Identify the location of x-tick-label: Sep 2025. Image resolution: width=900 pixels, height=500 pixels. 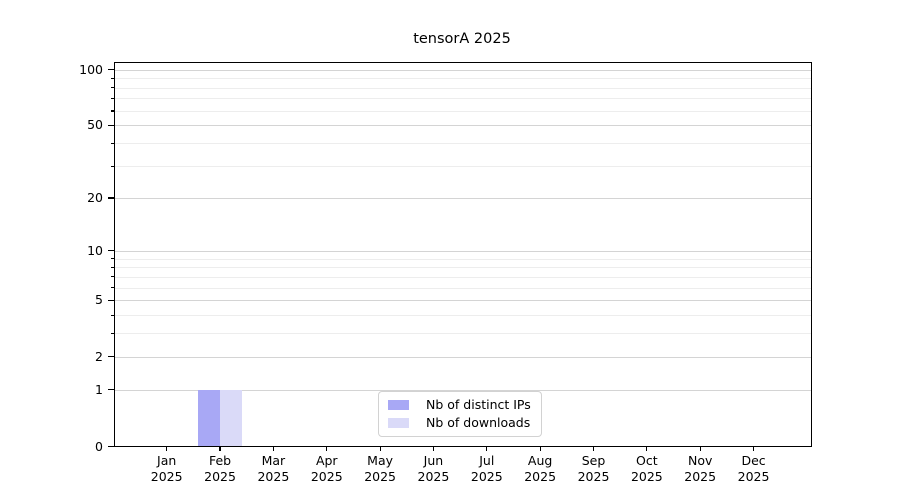
(593, 468).